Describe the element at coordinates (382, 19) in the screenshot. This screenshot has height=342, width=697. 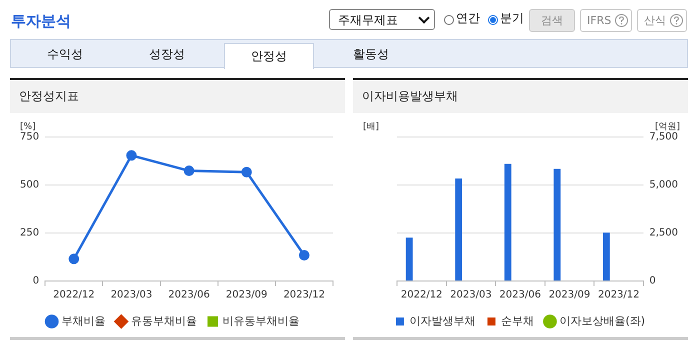
I see `text: 주재무제표` at that location.